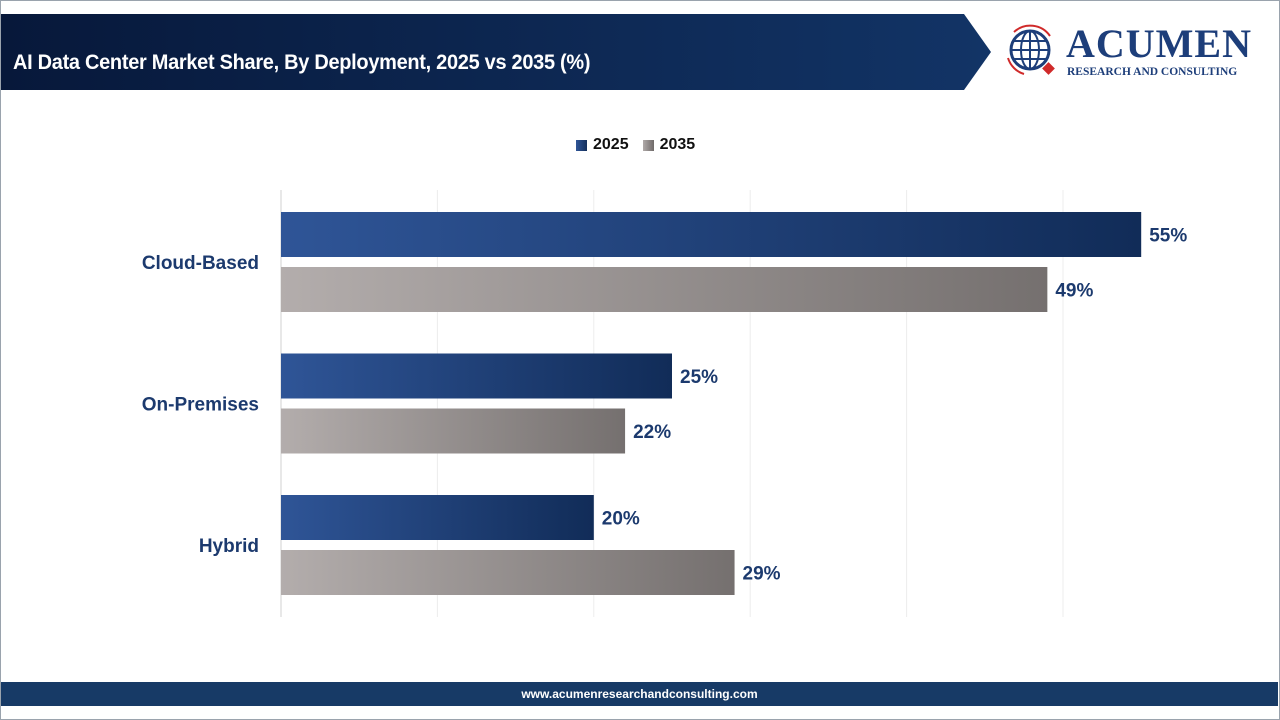  What do you see at coordinates (476, 376) in the screenshot?
I see `bar-2025-on-premises` at bounding box center [476, 376].